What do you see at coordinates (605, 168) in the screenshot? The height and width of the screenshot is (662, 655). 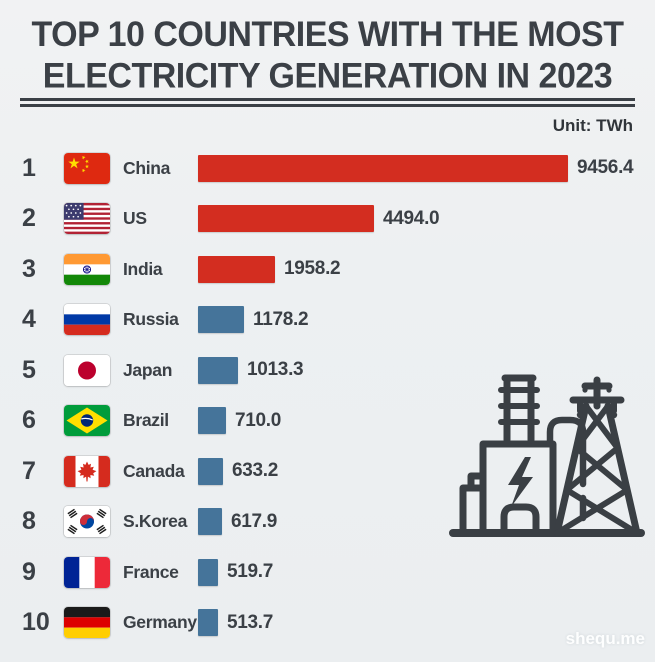 I see `value-label: 9456.4` at bounding box center [605, 168].